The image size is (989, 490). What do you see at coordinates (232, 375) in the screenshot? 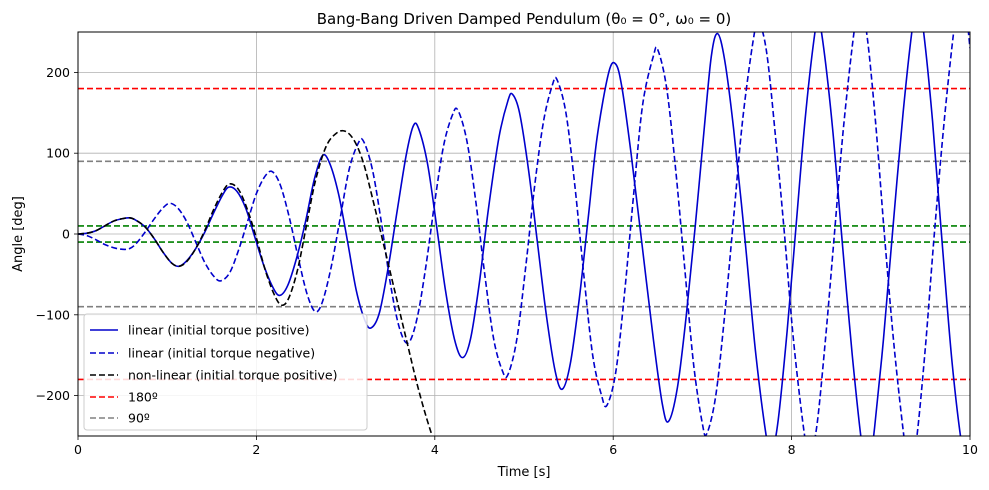
I see `legend-label-nonlinear: non-linear (initial torque positive)` at bounding box center [232, 375].